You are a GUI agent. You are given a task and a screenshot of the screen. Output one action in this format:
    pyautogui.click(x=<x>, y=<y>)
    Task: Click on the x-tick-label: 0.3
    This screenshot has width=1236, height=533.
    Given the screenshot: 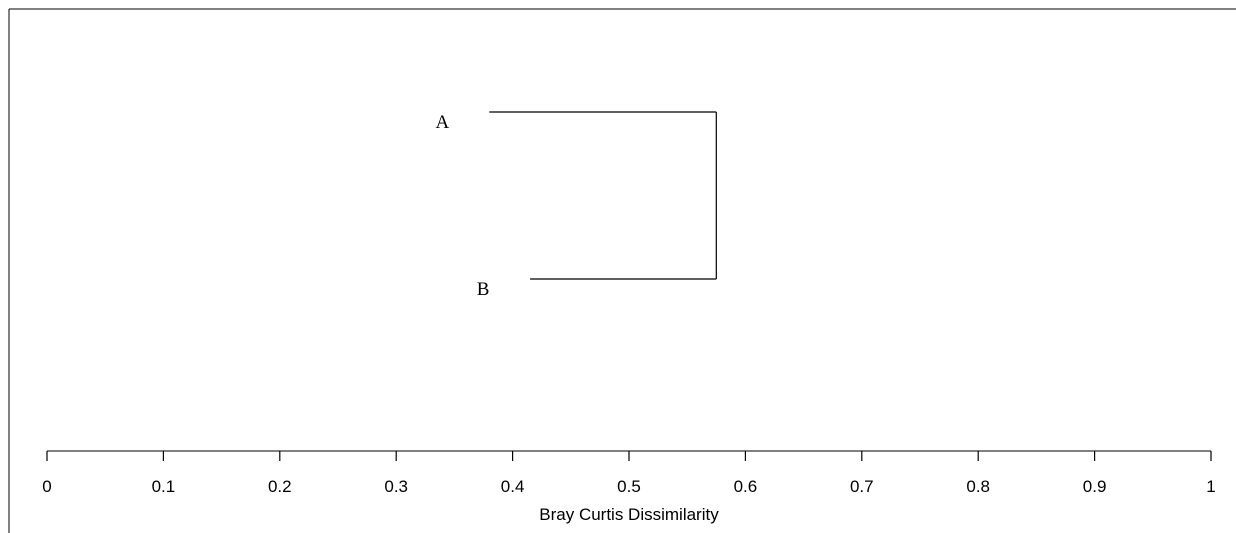 What is the action you would take?
    pyautogui.click(x=396, y=486)
    